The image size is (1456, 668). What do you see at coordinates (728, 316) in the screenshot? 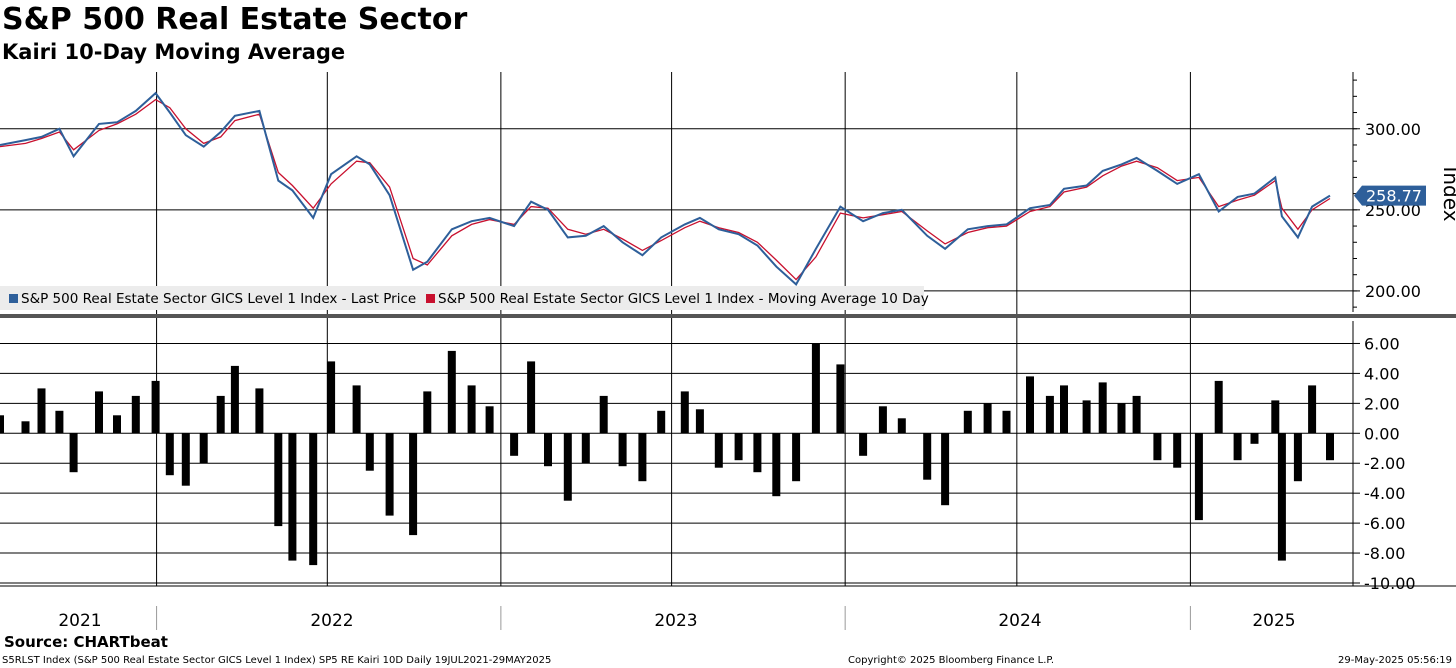
I see `panel-separator` at bounding box center [728, 316].